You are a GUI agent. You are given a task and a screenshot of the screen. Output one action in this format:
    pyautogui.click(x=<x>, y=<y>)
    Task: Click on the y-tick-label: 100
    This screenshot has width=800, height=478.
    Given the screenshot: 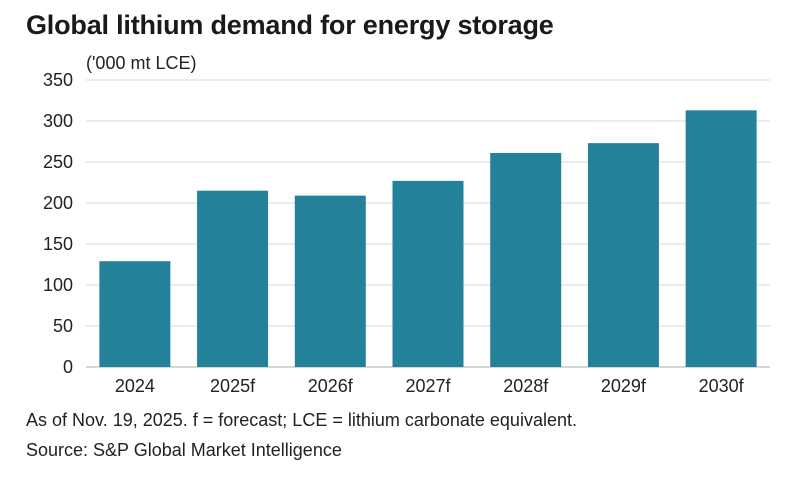 What is the action you would take?
    pyautogui.click(x=58, y=285)
    